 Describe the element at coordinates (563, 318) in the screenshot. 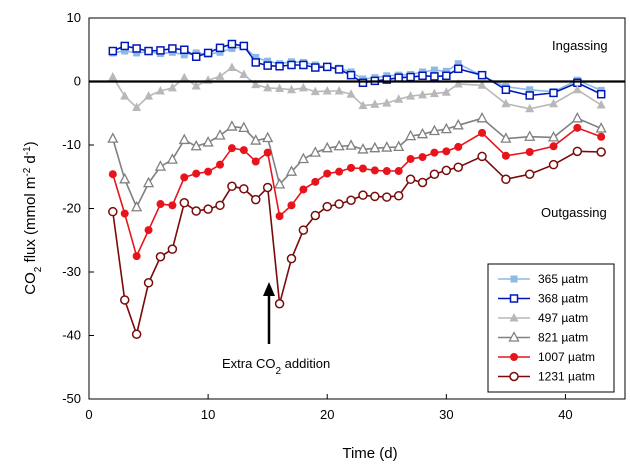

I see `legend-label: 497 µatm` at that location.